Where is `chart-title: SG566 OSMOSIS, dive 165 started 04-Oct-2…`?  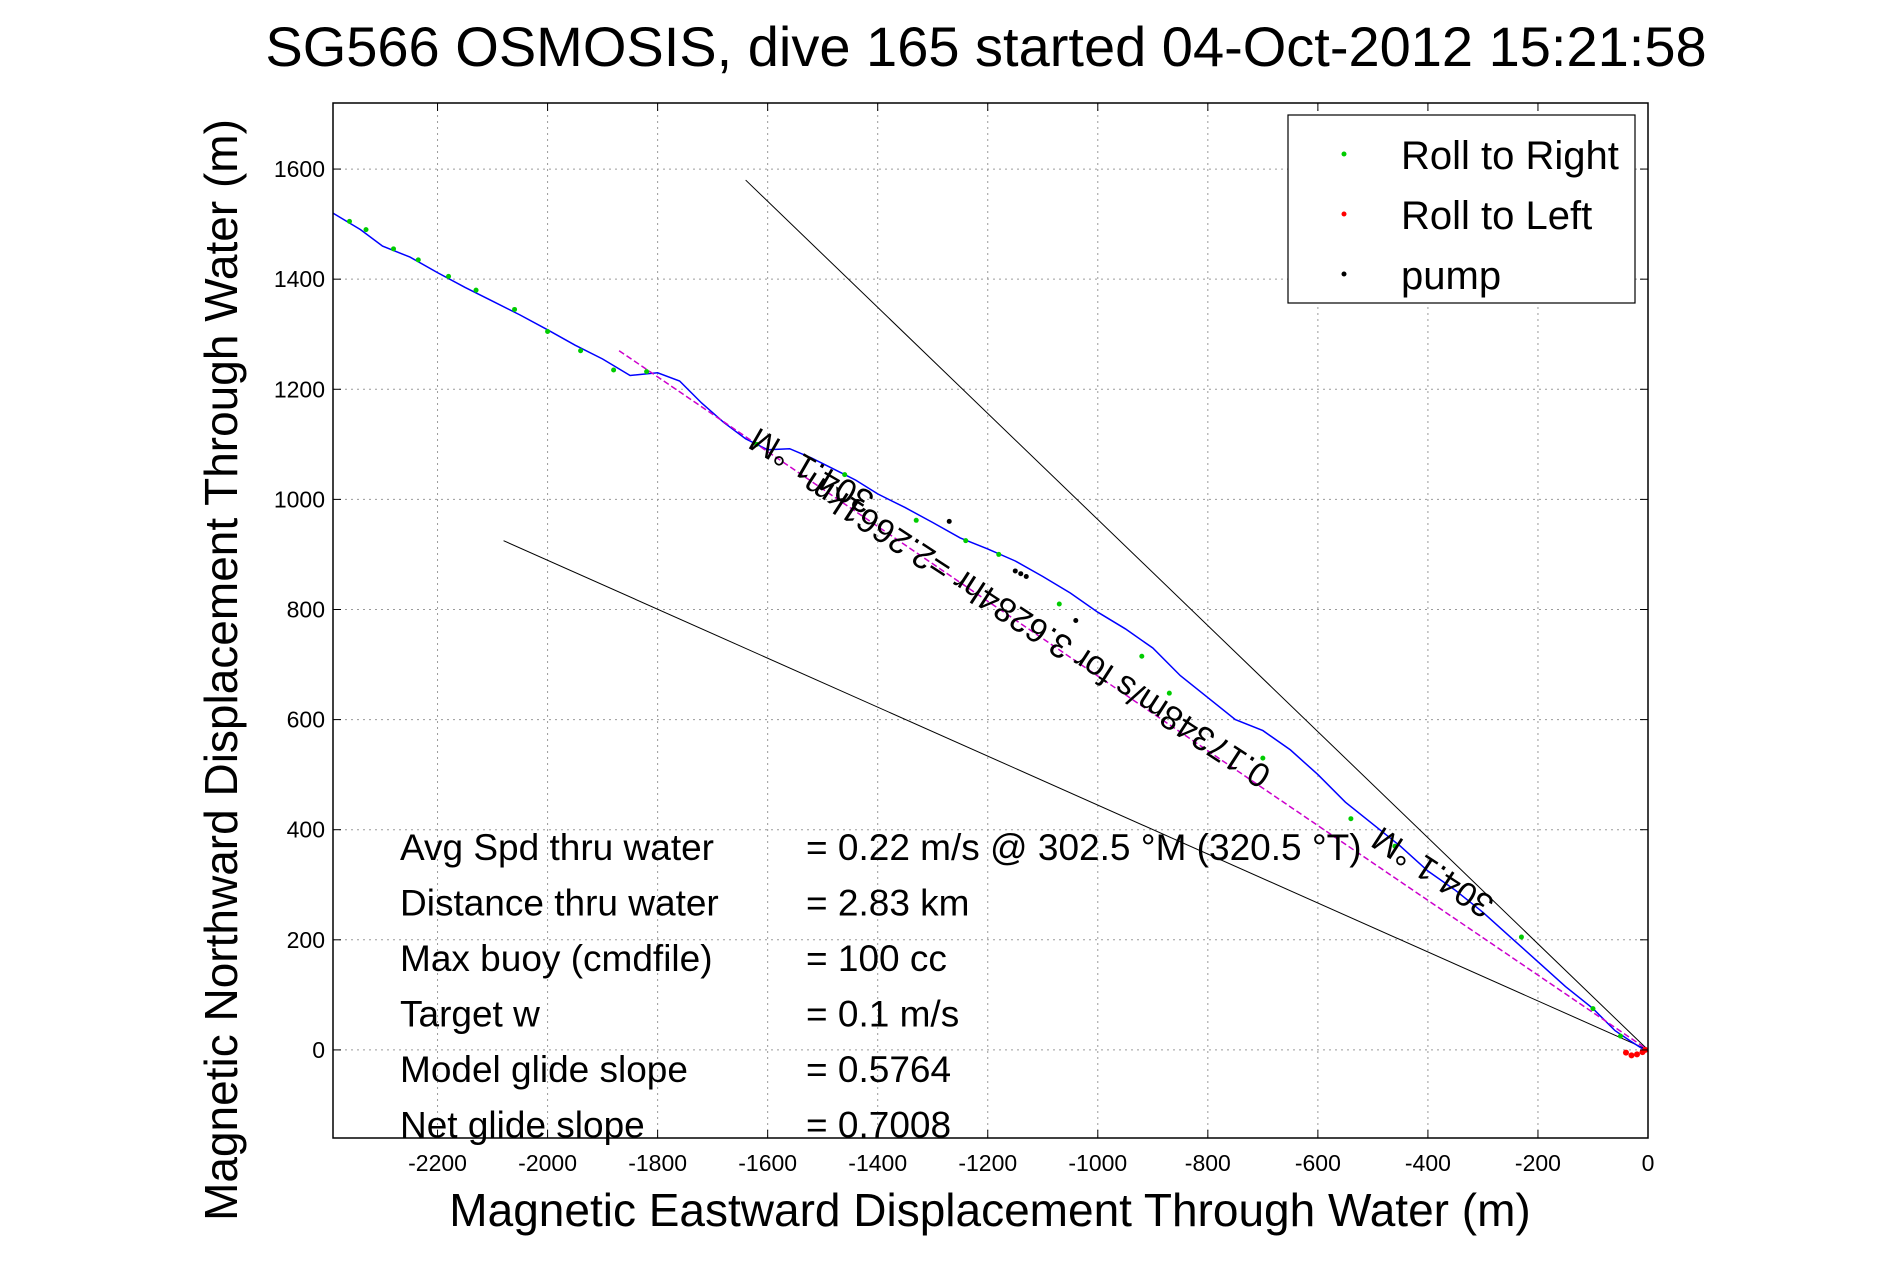 chart-title: SG566 OSMOSIS, dive 165 started 04-Oct-2… is located at coordinates (985, 46).